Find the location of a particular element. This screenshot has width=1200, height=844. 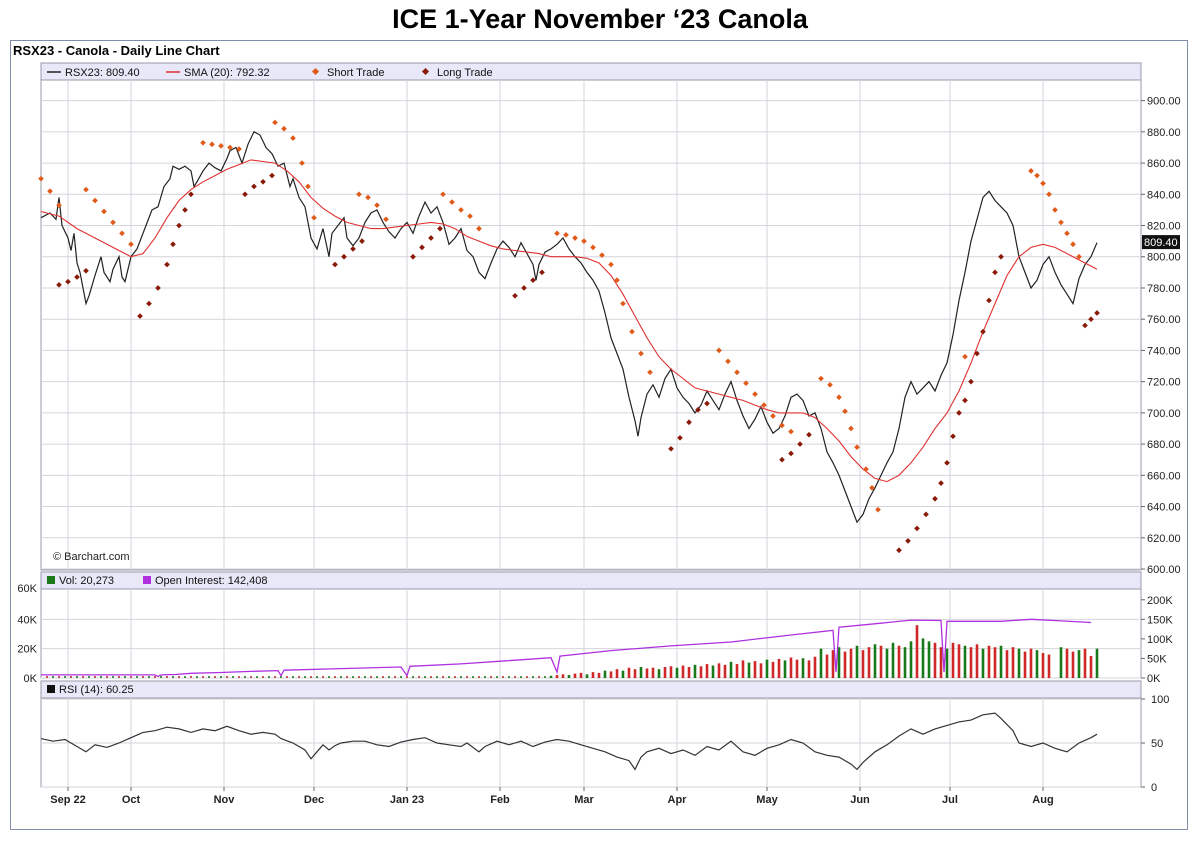

rsi-legend-swatch is located at coordinates (51, 689).